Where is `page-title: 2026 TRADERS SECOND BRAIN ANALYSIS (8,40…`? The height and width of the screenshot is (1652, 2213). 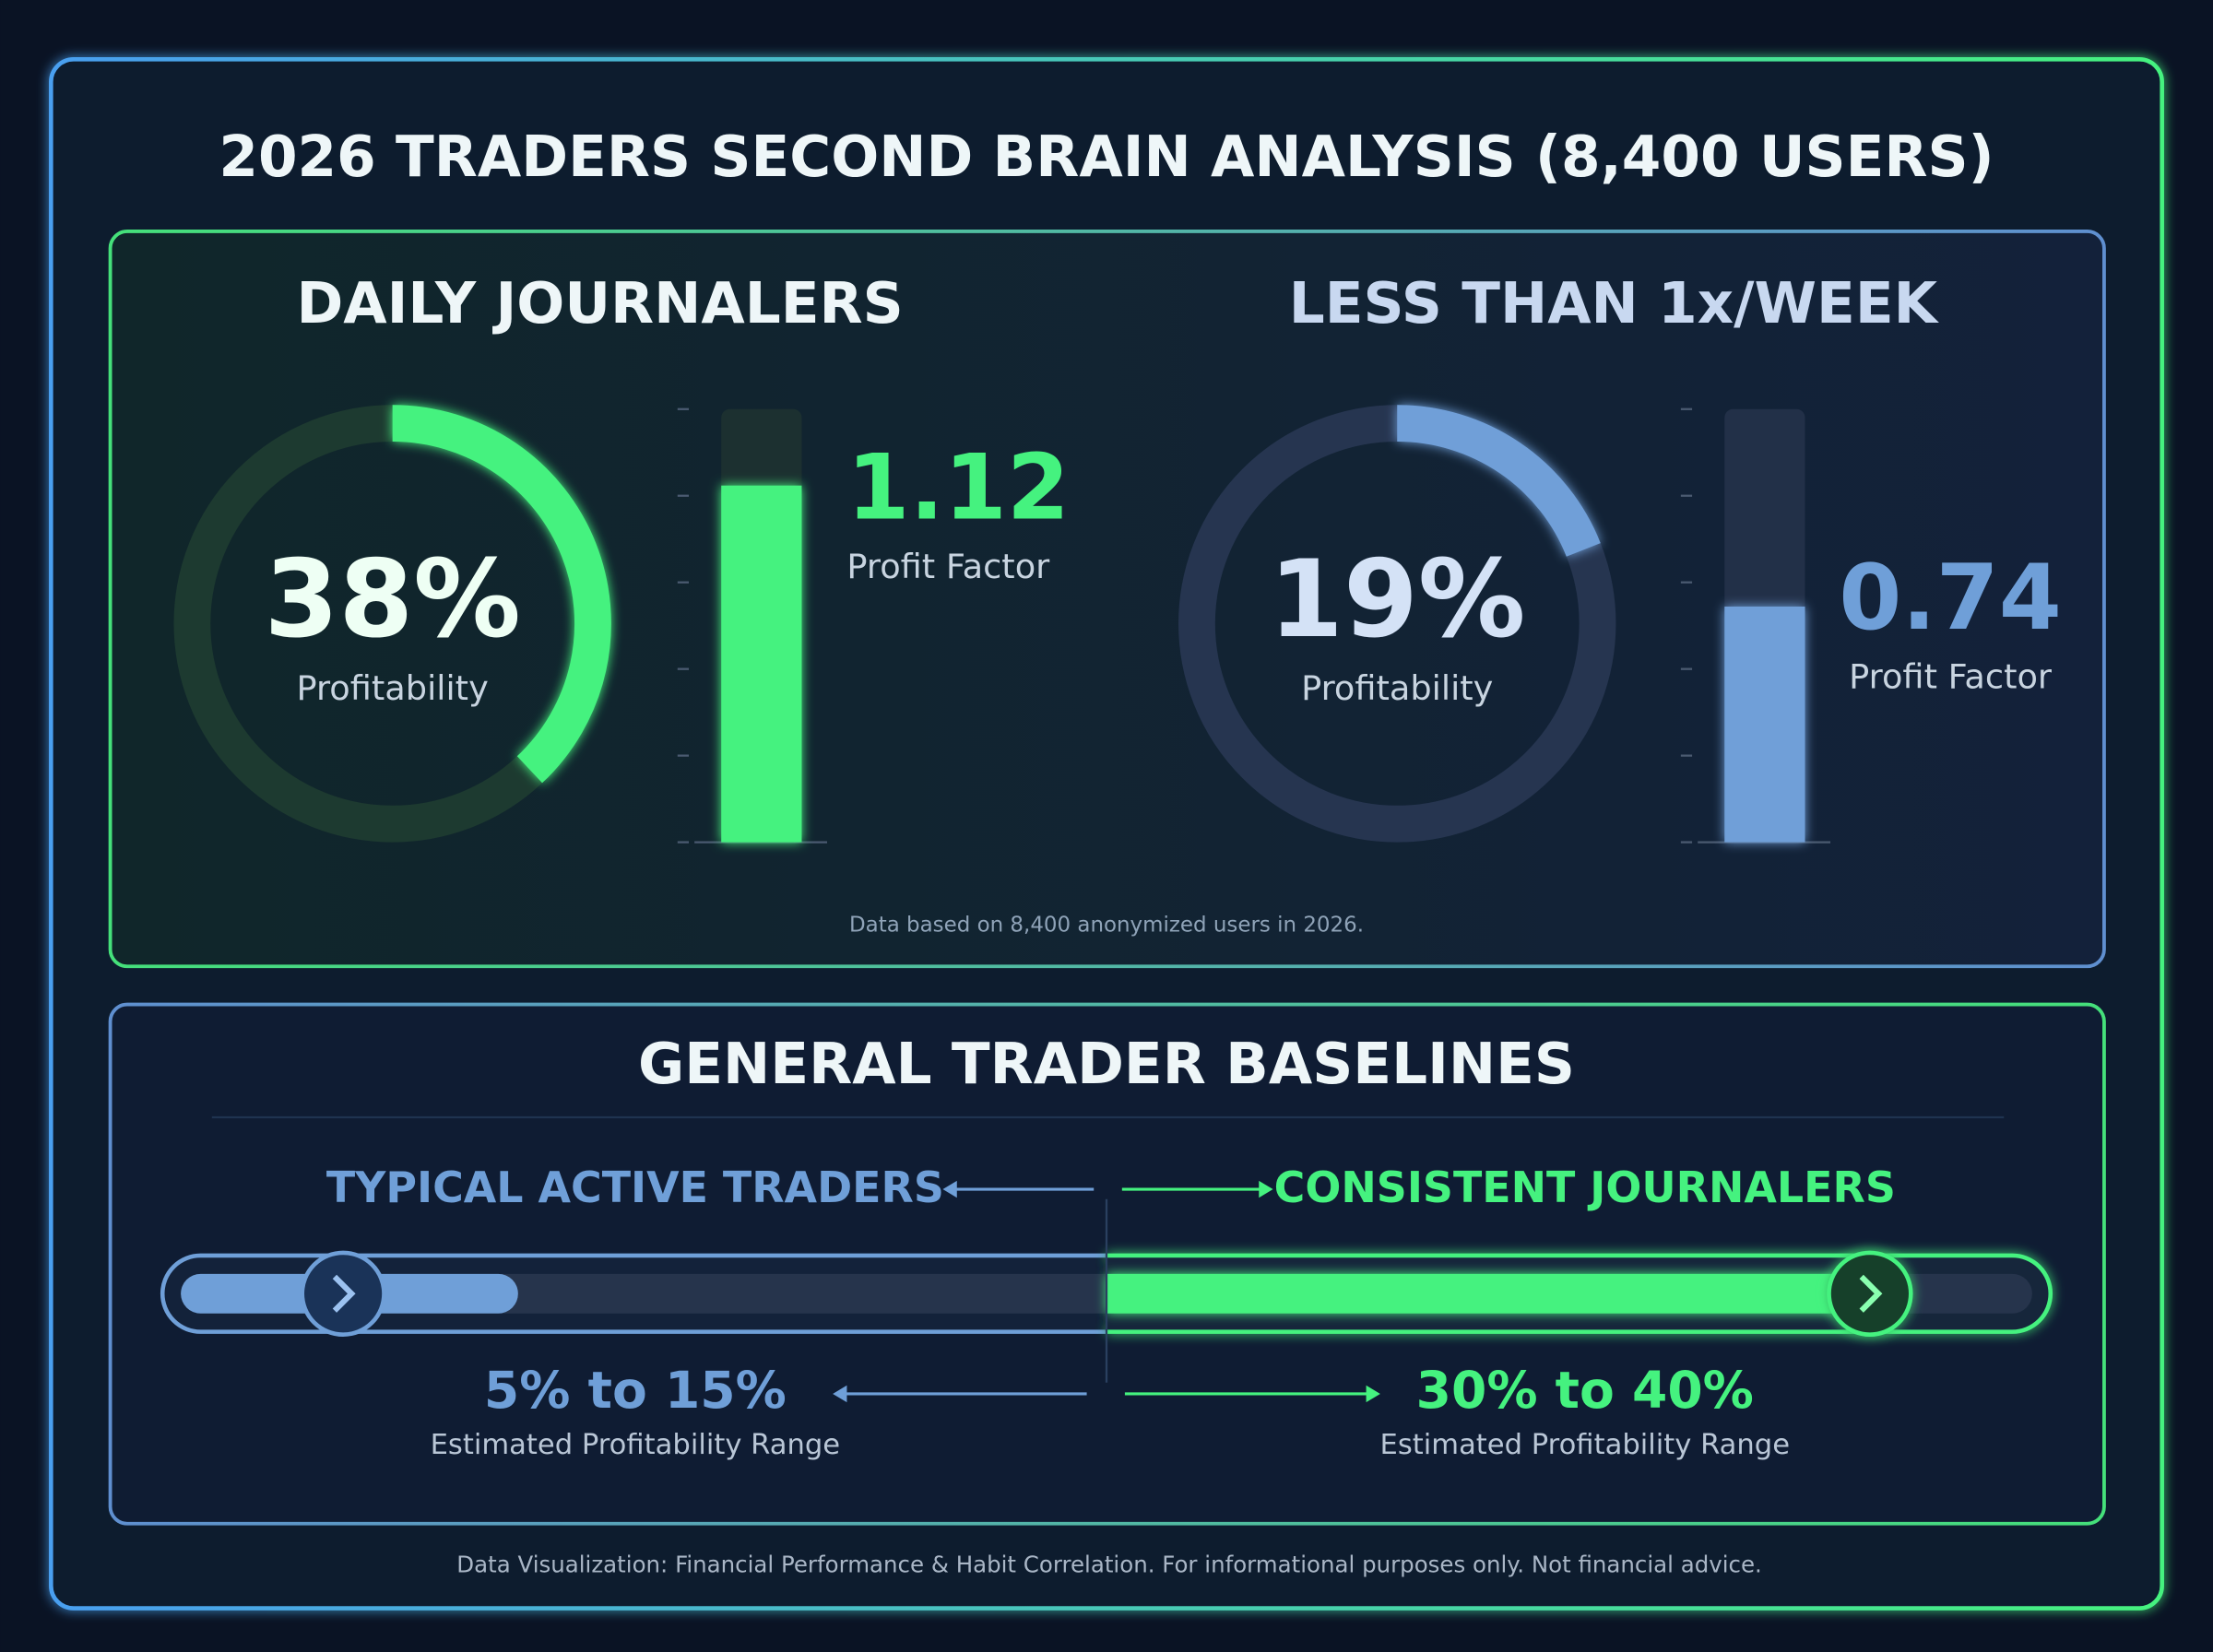
page-title: 2026 TRADERS SECOND BRAIN ANALYSIS (8,40… is located at coordinates (1106, 157).